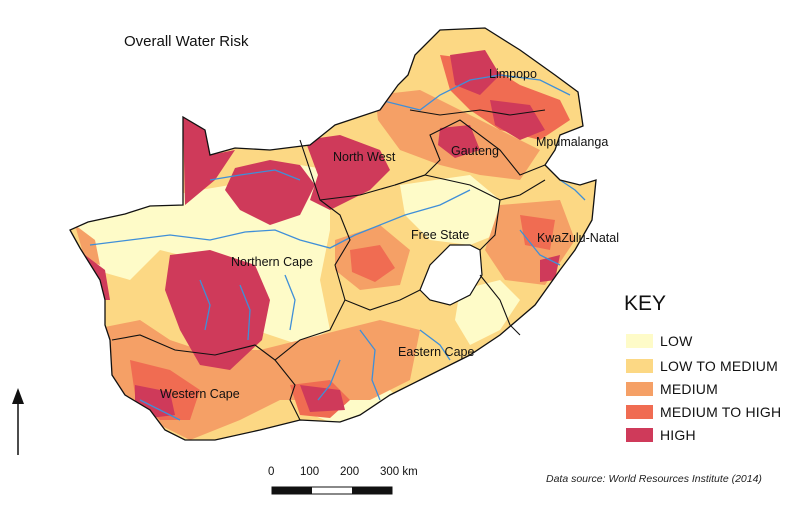  What do you see at coordinates (719, 366) in the screenshot?
I see `legend-label: LOW TO MEDIUM` at bounding box center [719, 366].